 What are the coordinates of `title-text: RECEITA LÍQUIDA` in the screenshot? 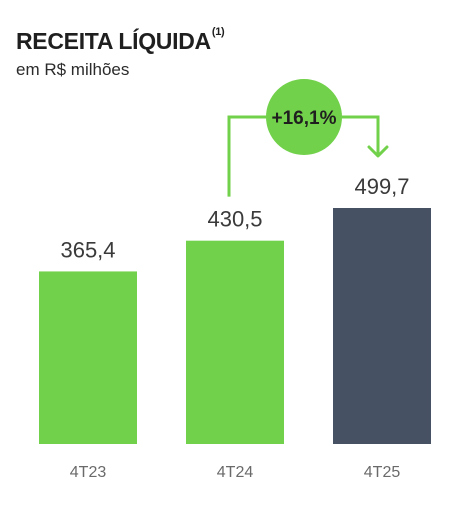 It's located at (113, 41).